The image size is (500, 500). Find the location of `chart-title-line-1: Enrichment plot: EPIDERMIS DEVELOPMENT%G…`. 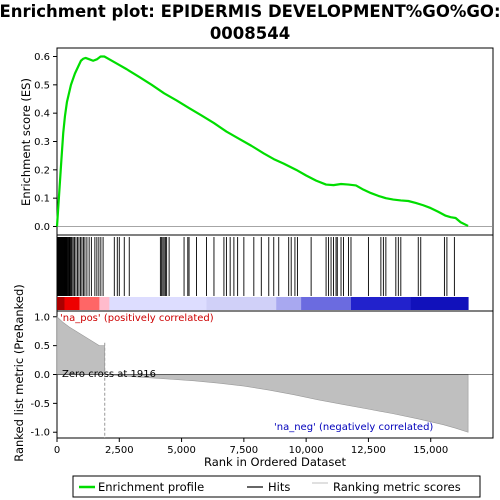

chart-title-line-1: Enrichment plot: EPIDERMIS DEVELOPMENT%G… is located at coordinates (250, 11).